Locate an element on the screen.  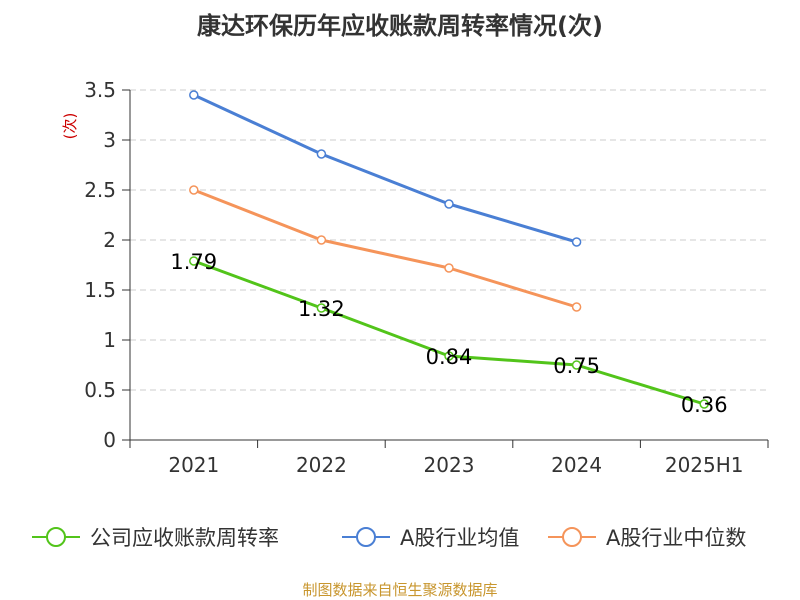
y-tick-label: 1 is located at coordinates (109, 340).